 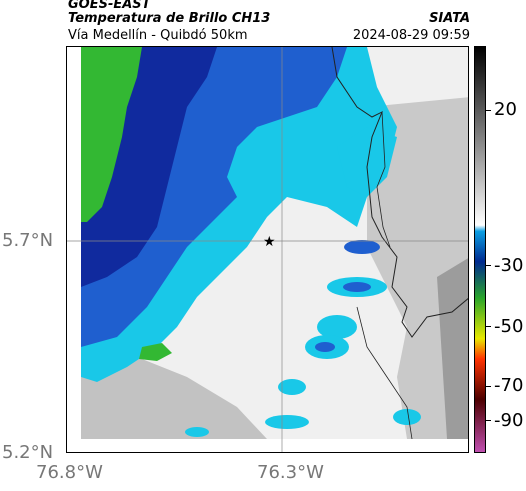 I want to click on lat-tick-label: 5.2°N, so click(x=28, y=452).